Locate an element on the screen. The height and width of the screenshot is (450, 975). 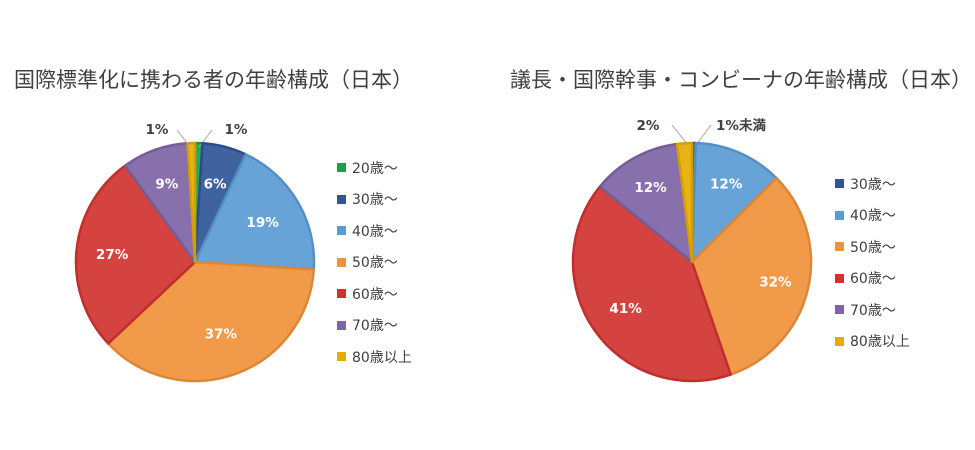
data-label: 37% is located at coordinates (221, 335).